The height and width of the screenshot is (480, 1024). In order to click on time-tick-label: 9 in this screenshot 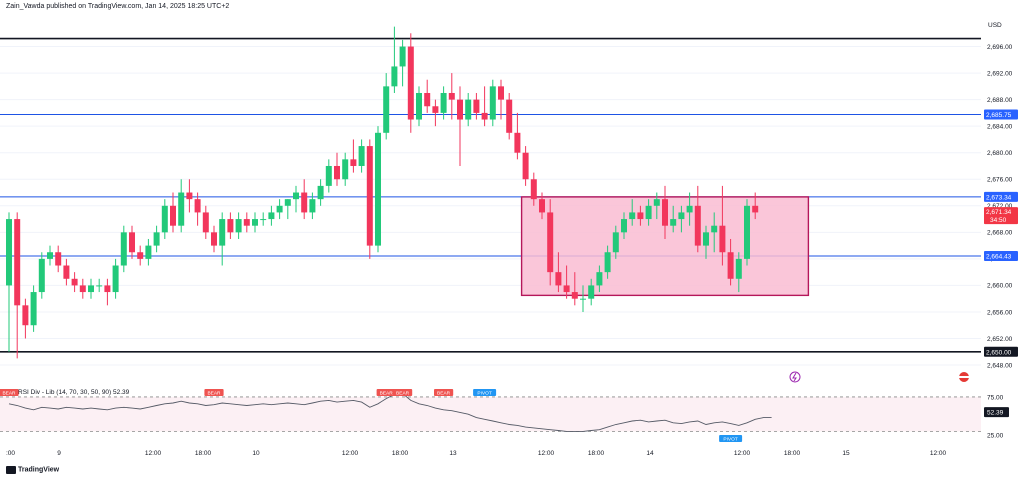, I will do `click(59, 453)`.